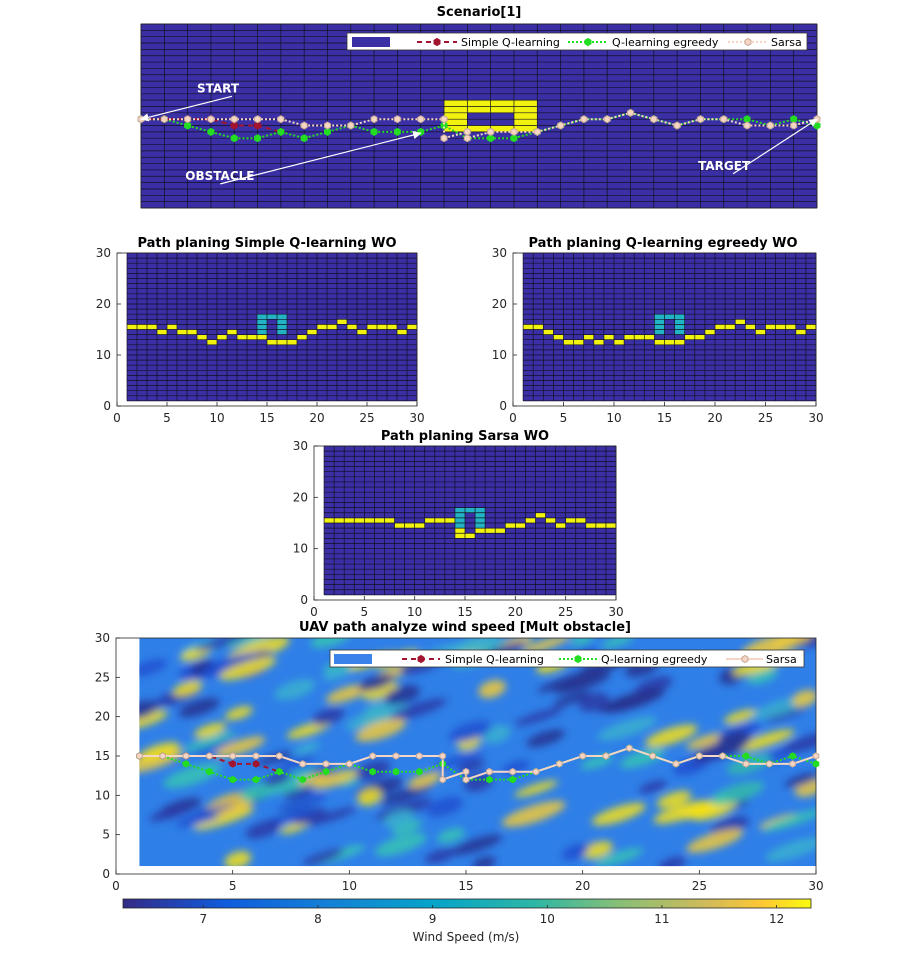 This screenshot has width=900, height=961. I want to click on scenario-annotation-0: START, so click(218, 89).